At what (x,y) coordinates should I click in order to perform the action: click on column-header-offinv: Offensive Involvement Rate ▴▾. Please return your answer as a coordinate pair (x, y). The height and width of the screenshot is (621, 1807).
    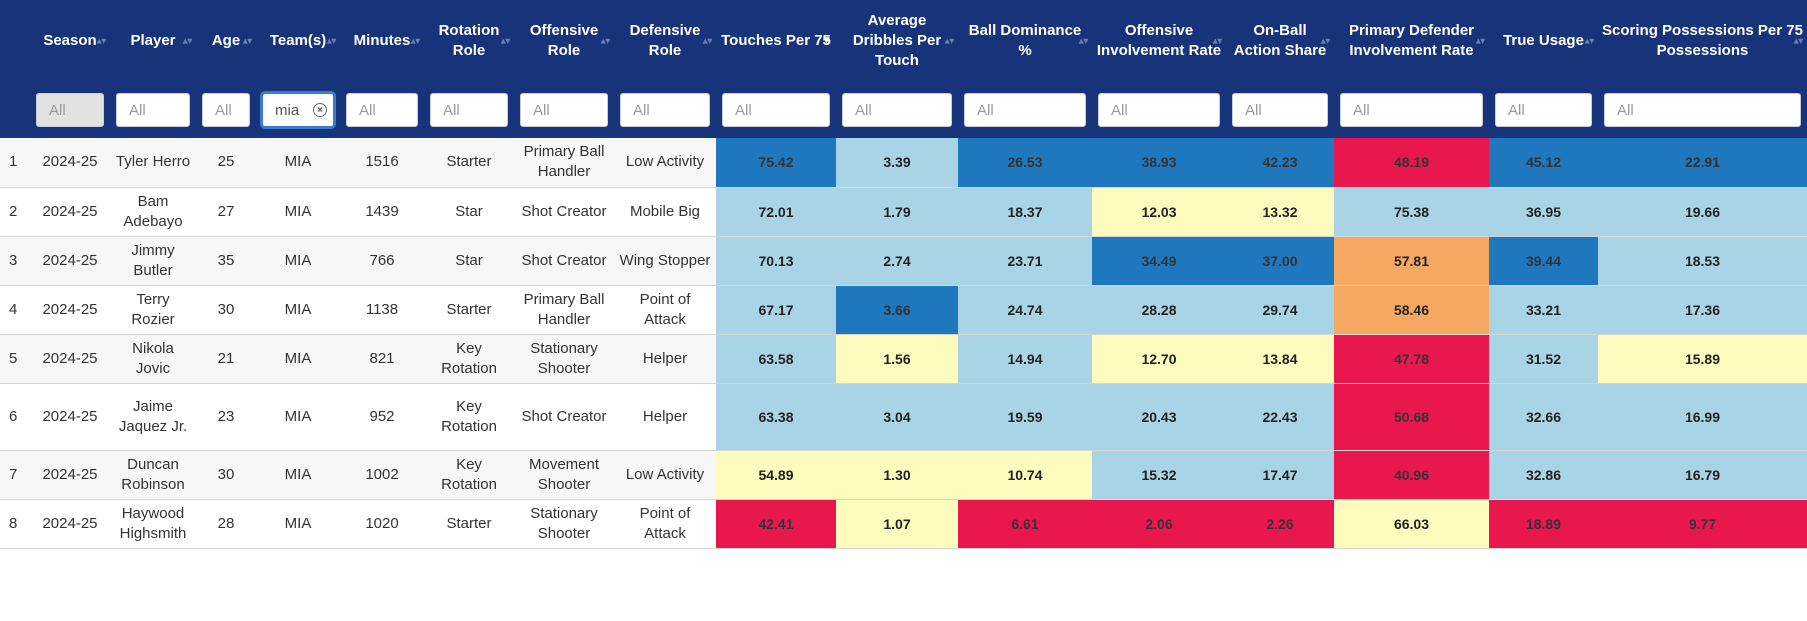
    Looking at the image, I should click on (1159, 41).